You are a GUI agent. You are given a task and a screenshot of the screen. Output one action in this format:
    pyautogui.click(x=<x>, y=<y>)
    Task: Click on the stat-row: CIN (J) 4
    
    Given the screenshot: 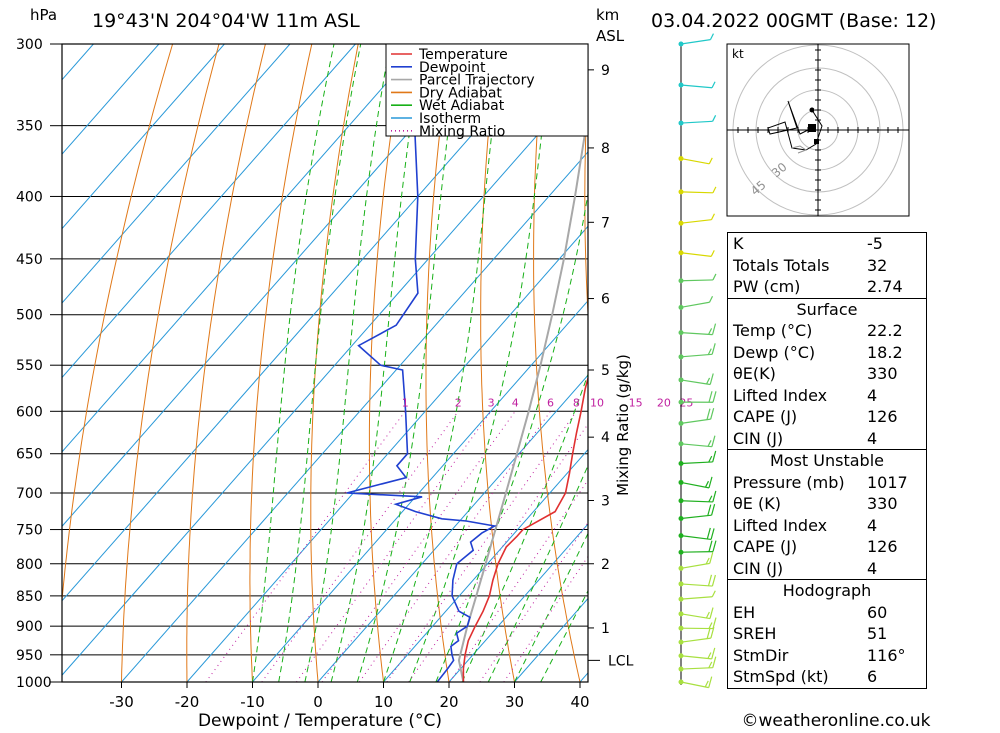 What is the action you would take?
    pyautogui.click(x=827, y=569)
    